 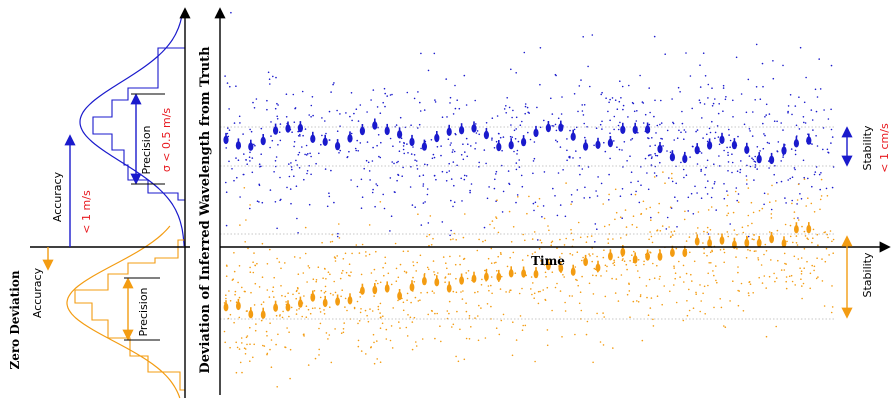 I want to click on blue-stability-label: Stability, so click(x=867, y=148).